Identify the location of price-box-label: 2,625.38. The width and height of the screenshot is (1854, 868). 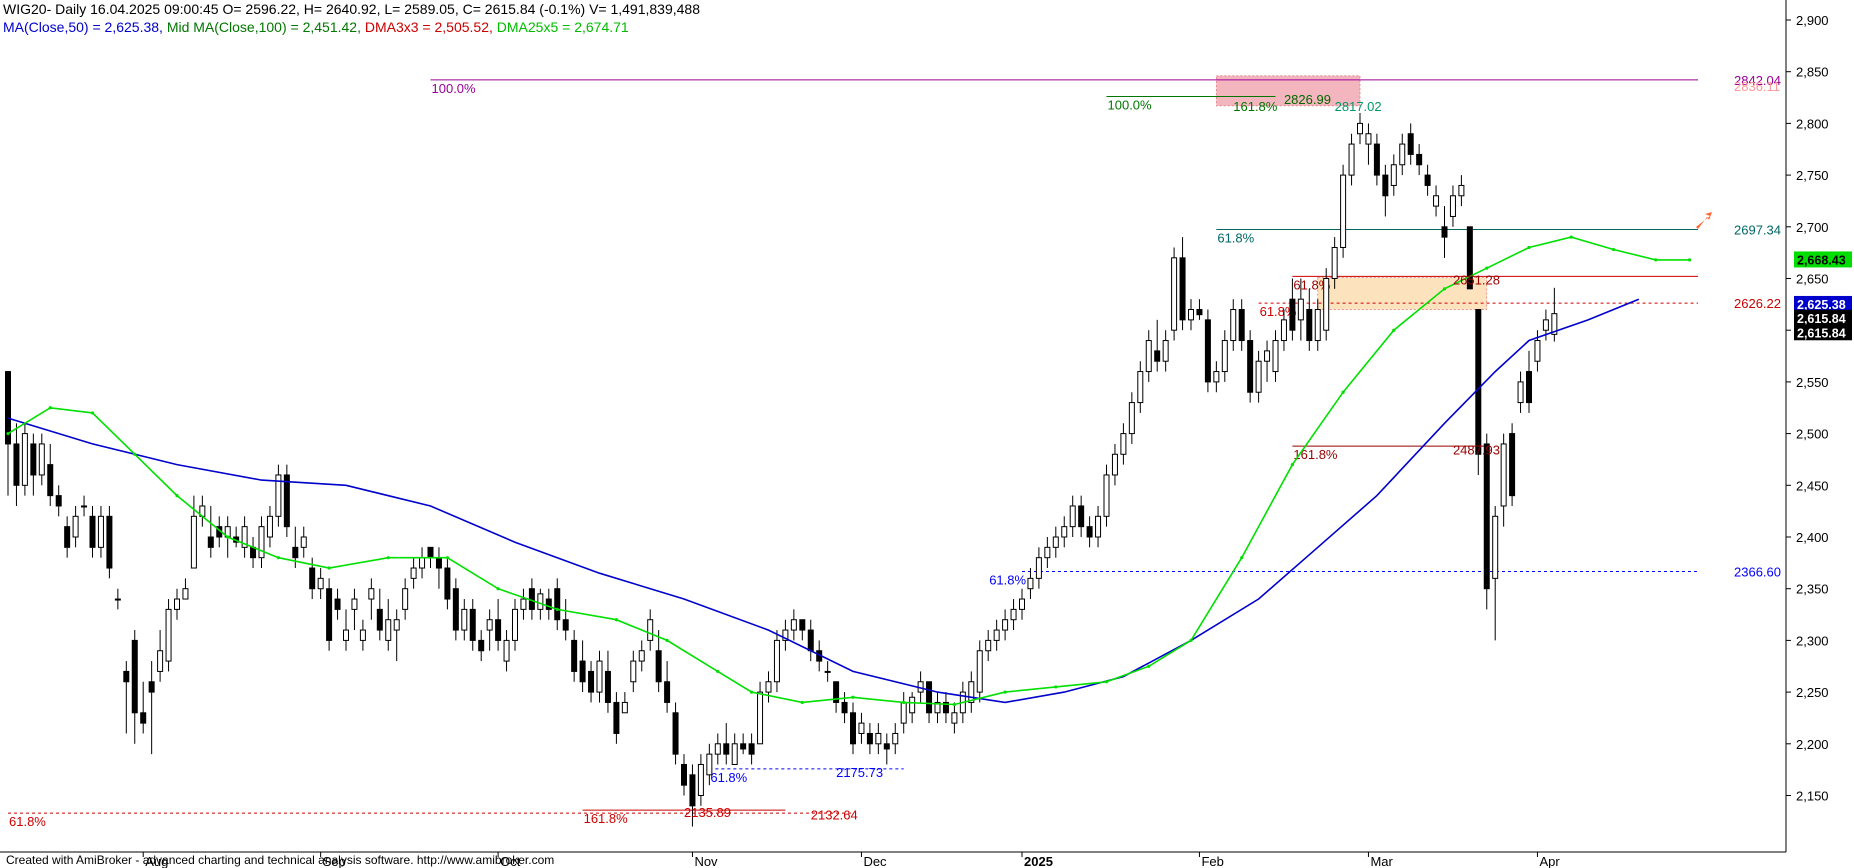
(1821, 305).